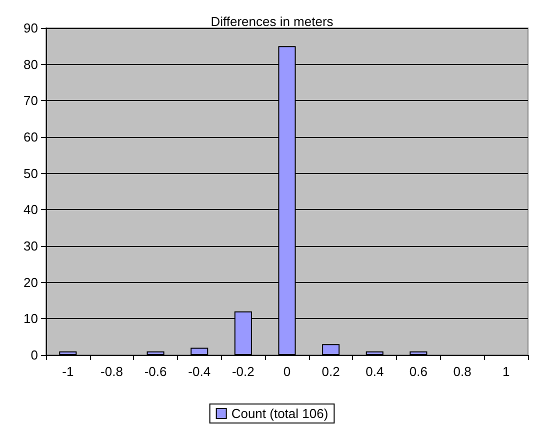  I want to click on x-tick-label: 0.6, so click(418, 371).